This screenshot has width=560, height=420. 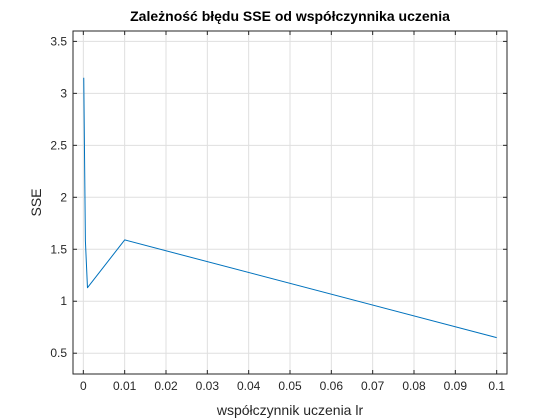 What do you see at coordinates (58, 353) in the screenshot?
I see `y-tick-label: 0.5` at bounding box center [58, 353].